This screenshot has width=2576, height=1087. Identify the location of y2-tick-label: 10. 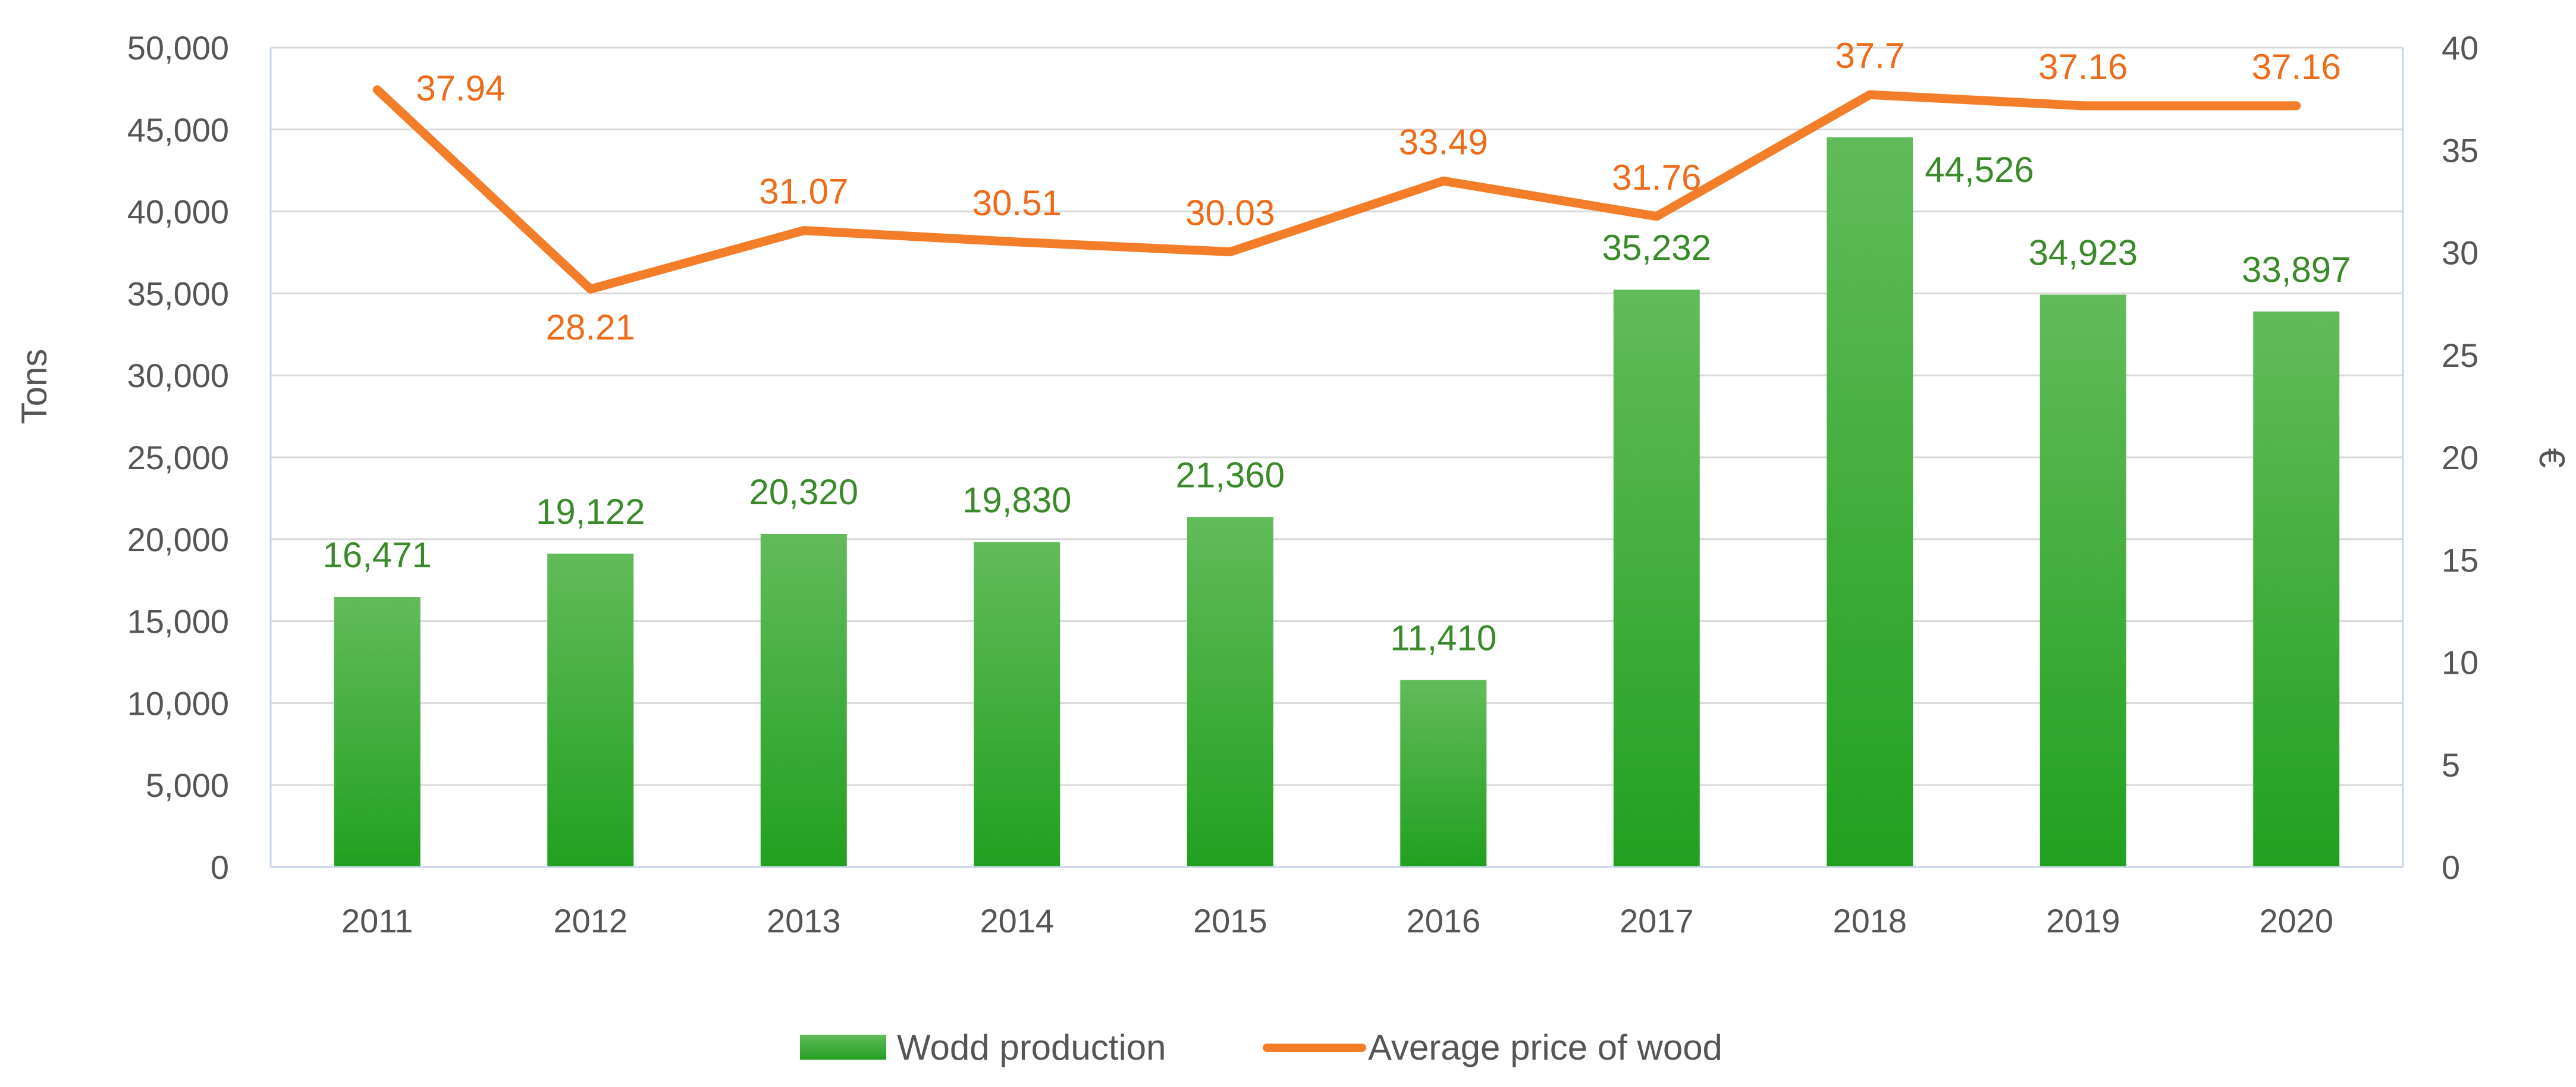
(2460, 663).